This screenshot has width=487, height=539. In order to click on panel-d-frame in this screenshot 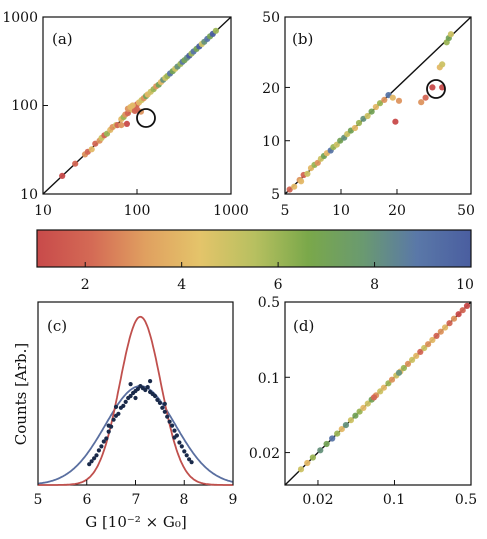, I will do `click(378, 393)`.